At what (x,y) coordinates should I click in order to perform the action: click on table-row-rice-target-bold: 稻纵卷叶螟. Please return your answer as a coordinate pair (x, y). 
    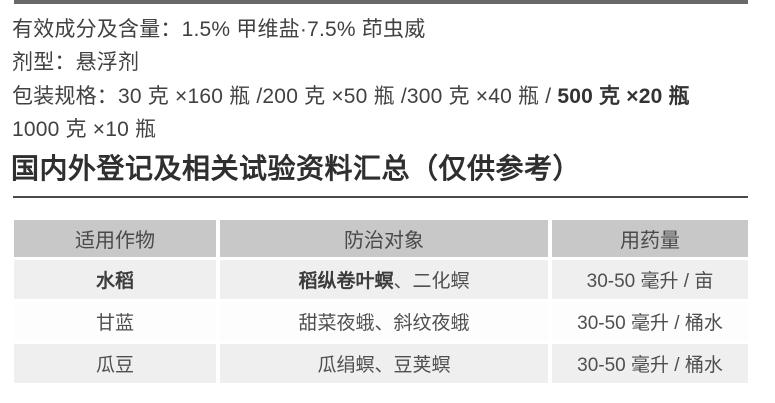
    Looking at the image, I should click on (346, 281).